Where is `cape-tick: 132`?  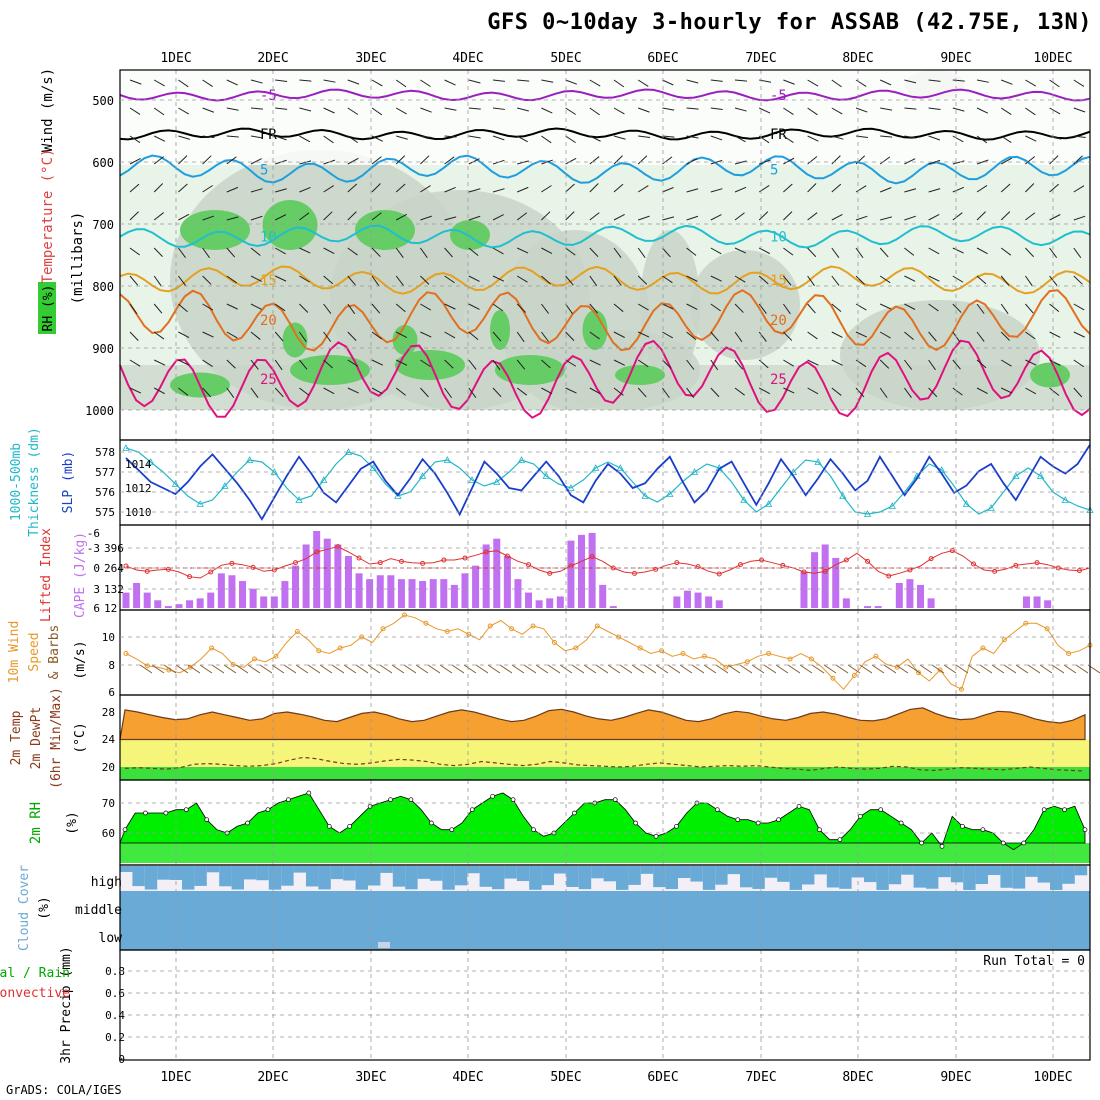 cape-tick: 132 is located at coordinates (114, 589).